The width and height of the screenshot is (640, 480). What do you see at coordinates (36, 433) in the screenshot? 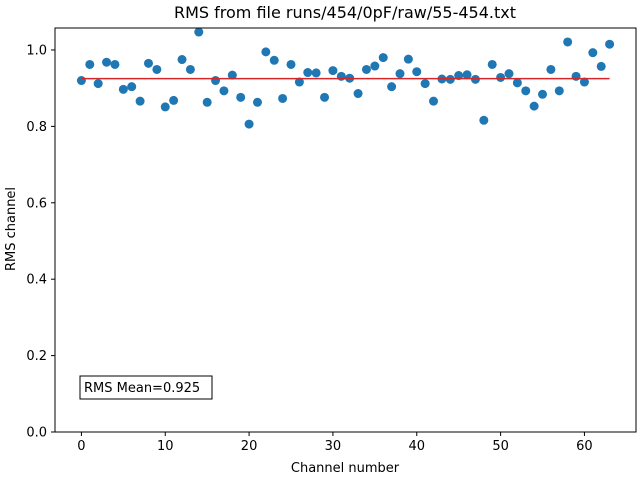
I see `y-tick-label-0.0: 0.0` at bounding box center [36, 433].